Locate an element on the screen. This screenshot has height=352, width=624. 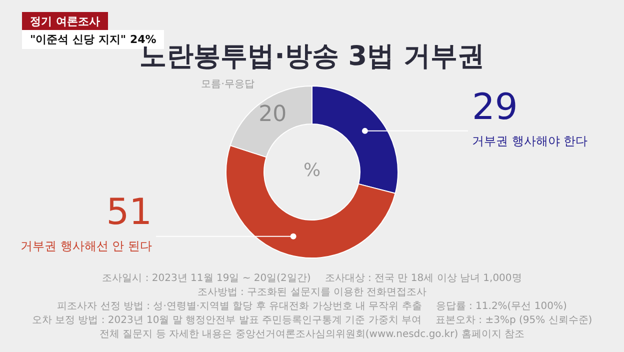
slice-label: 거부권 행사해야 한다 is located at coordinates (530, 141).